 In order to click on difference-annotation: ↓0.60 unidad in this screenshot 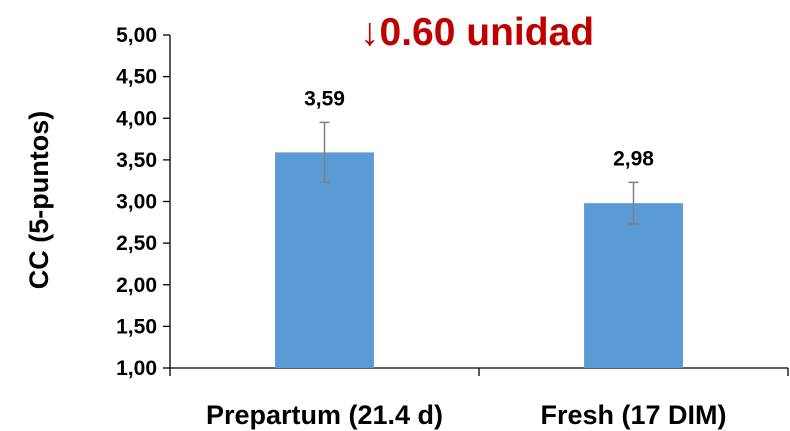, I will do `click(477, 32)`.